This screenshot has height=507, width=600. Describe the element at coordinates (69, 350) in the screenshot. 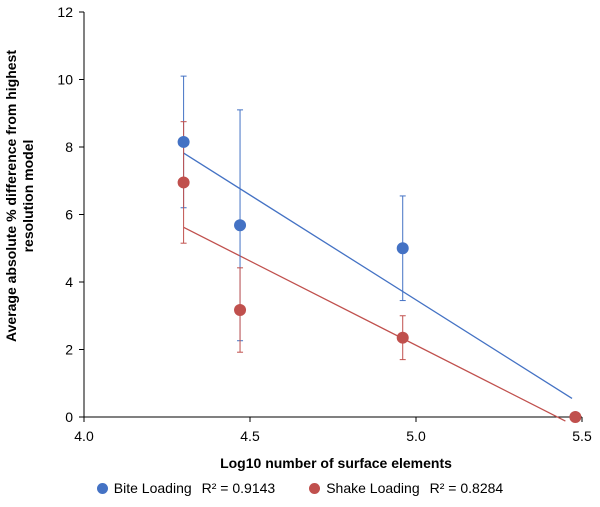

I see `y-tick-label: 2` at that location.